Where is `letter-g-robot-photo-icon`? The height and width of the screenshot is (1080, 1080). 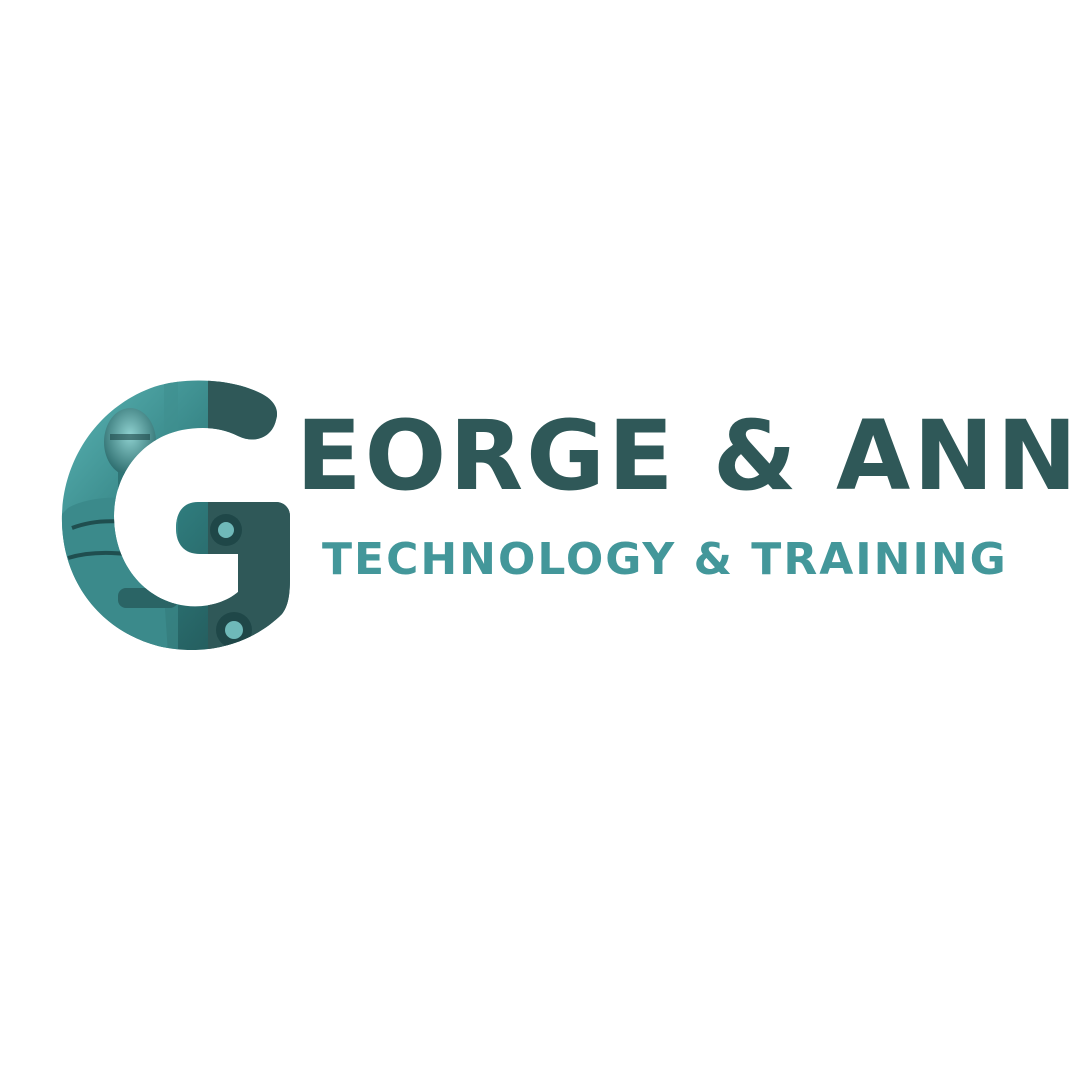
letter-g-robot-photo-icon is located at coordinates (176, 516).